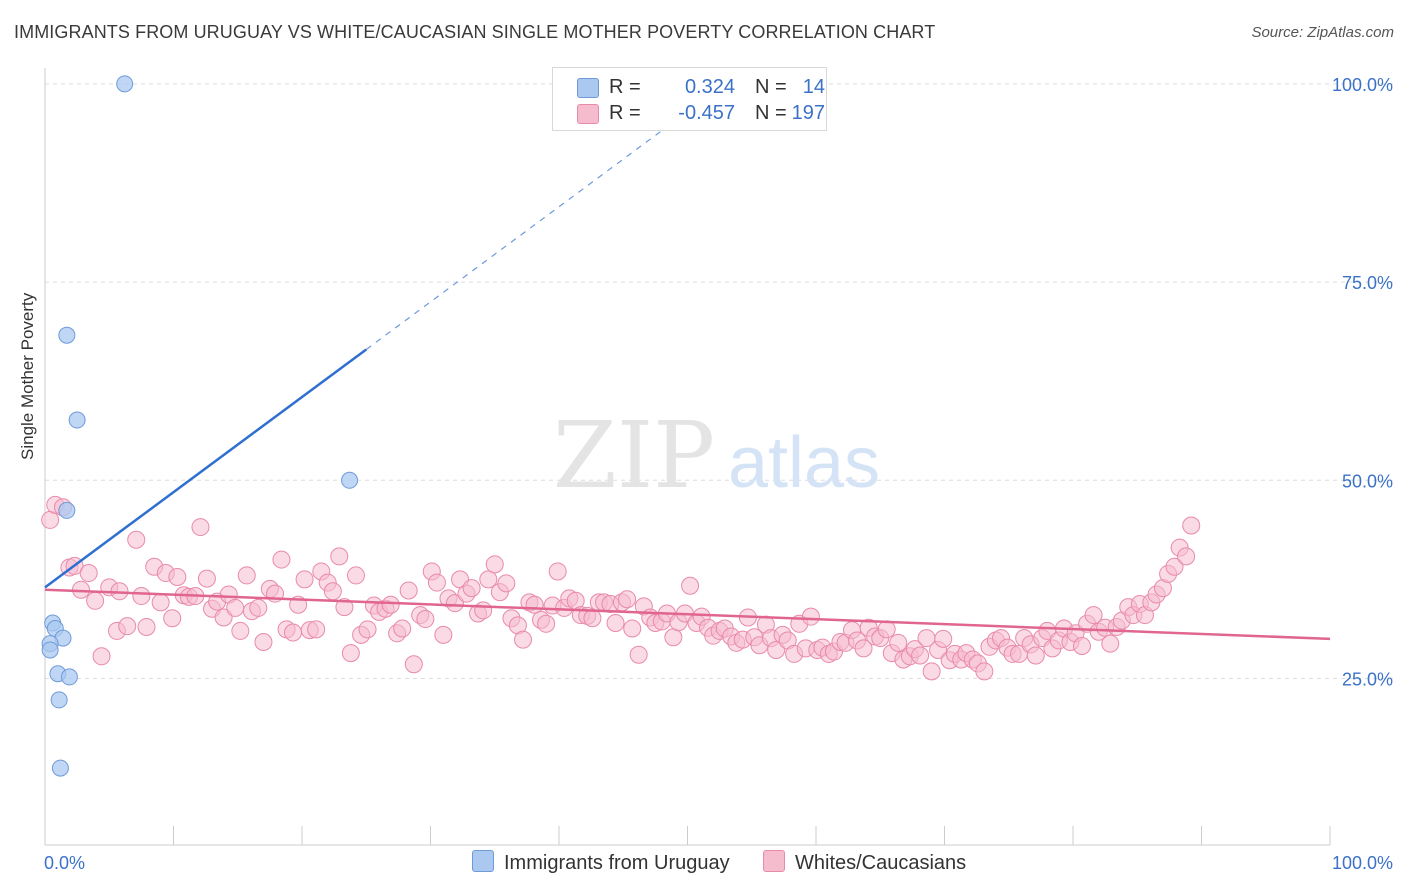 Image resolution: width=1406 pixels, height=892 pixels. I want to click on watermark-zip: ZIP, so click(634, 455).